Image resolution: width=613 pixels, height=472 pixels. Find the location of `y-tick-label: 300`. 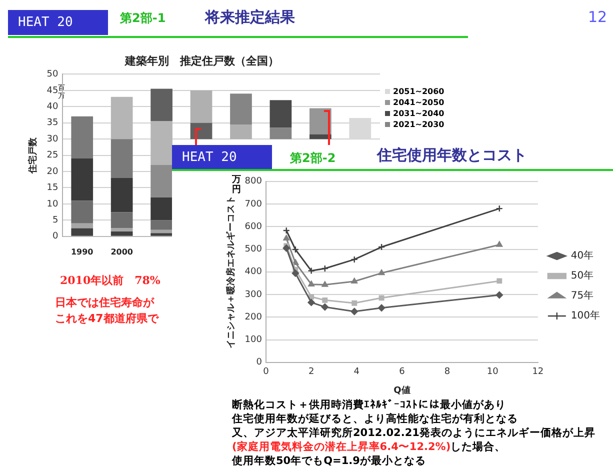

y-tick-label: 300 is located at coordinates (253, 295).